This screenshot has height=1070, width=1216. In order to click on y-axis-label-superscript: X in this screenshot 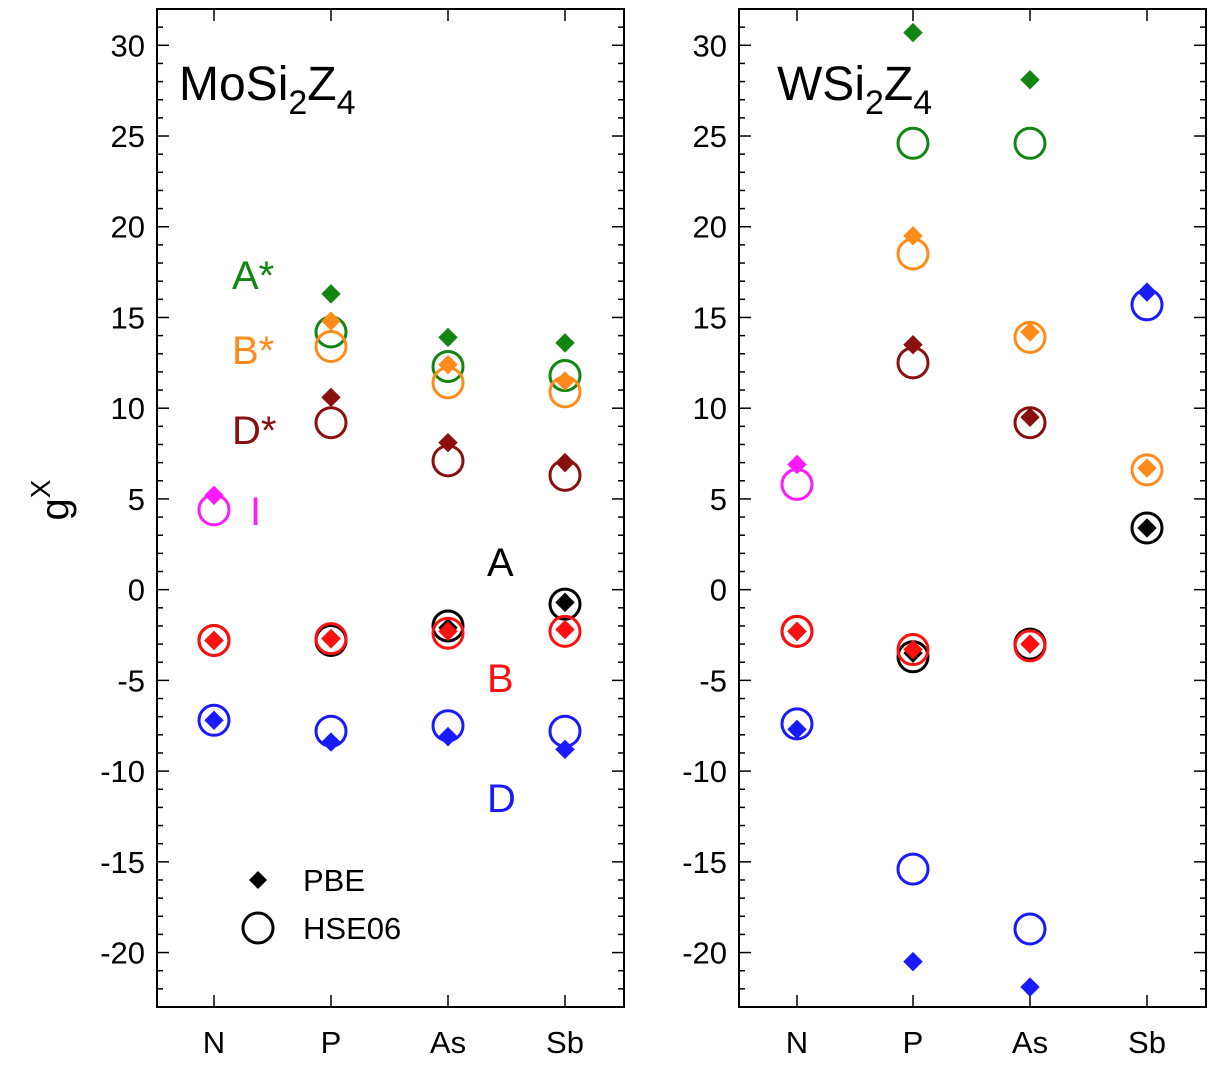, I will do `click(40, 488)`.